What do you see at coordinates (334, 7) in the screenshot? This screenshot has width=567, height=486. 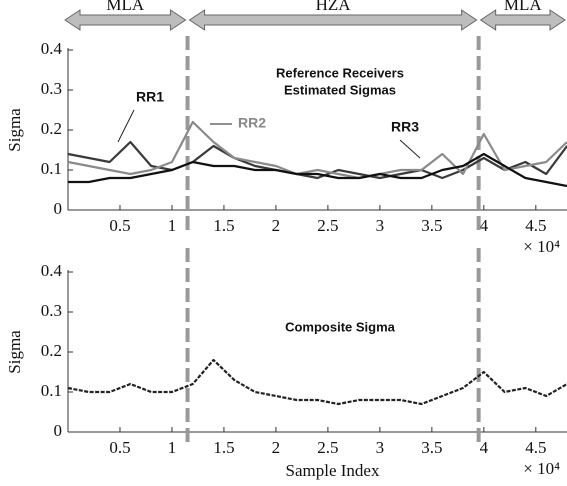 I see `region-label: HZA` at bounding box center [334, 7].